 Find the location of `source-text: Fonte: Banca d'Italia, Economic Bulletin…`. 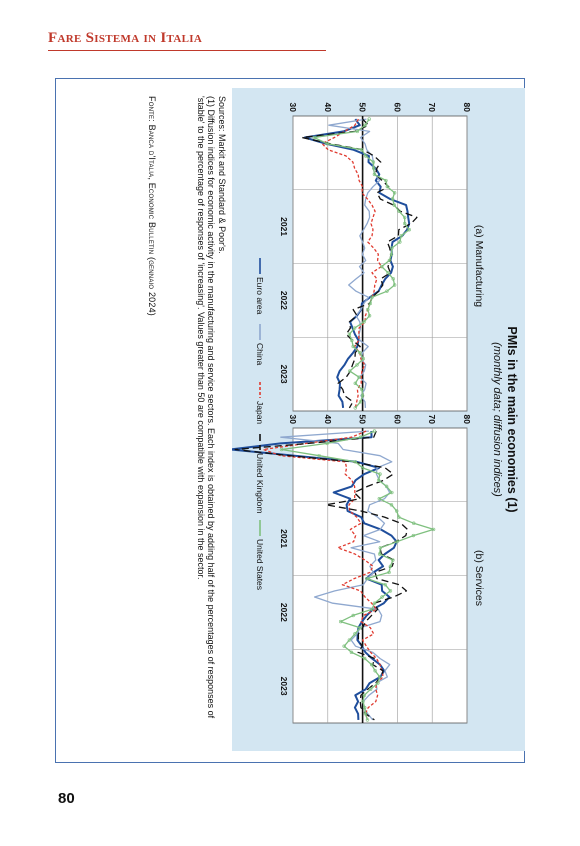

source-text: Fonte: Banca d'Italia, Economic Bulletin… is located at coordinates (152, 206).